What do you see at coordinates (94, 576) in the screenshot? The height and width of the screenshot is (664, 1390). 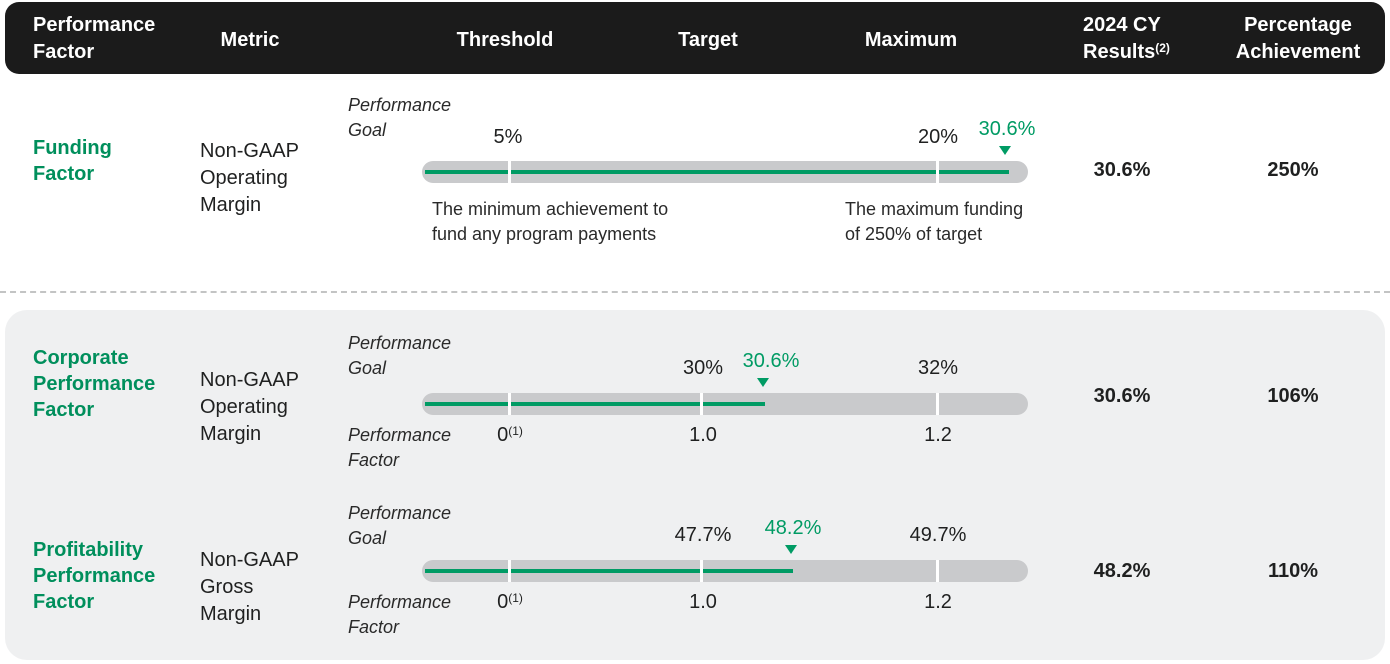 I see `row-factor-title: Profitability Performance Factor` at bounding box center [94, 576].